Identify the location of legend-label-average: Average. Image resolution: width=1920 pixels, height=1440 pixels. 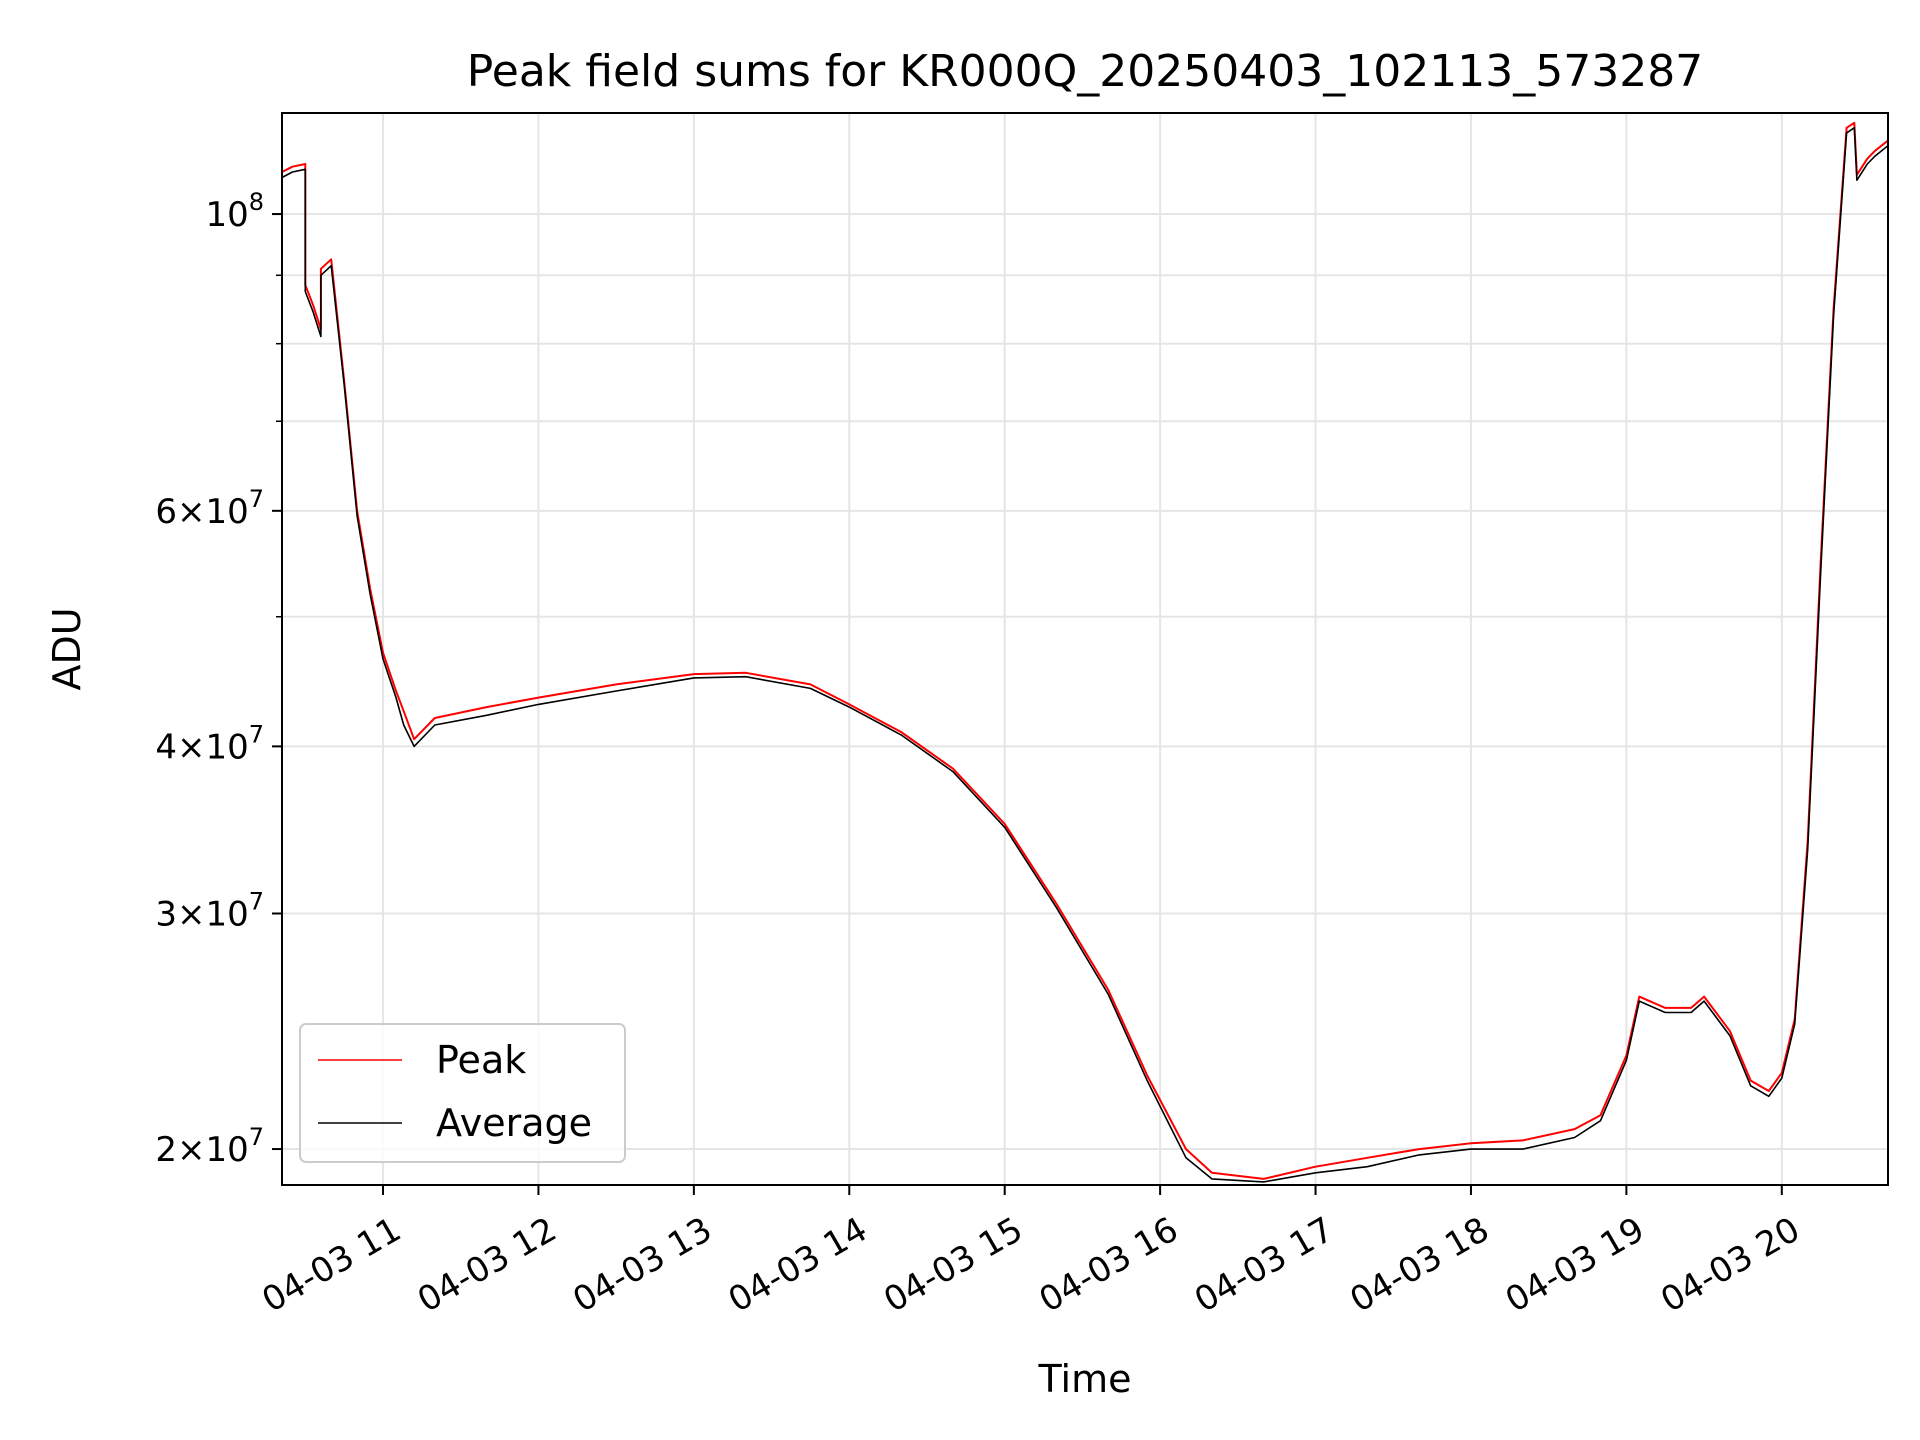
(514, 1123).